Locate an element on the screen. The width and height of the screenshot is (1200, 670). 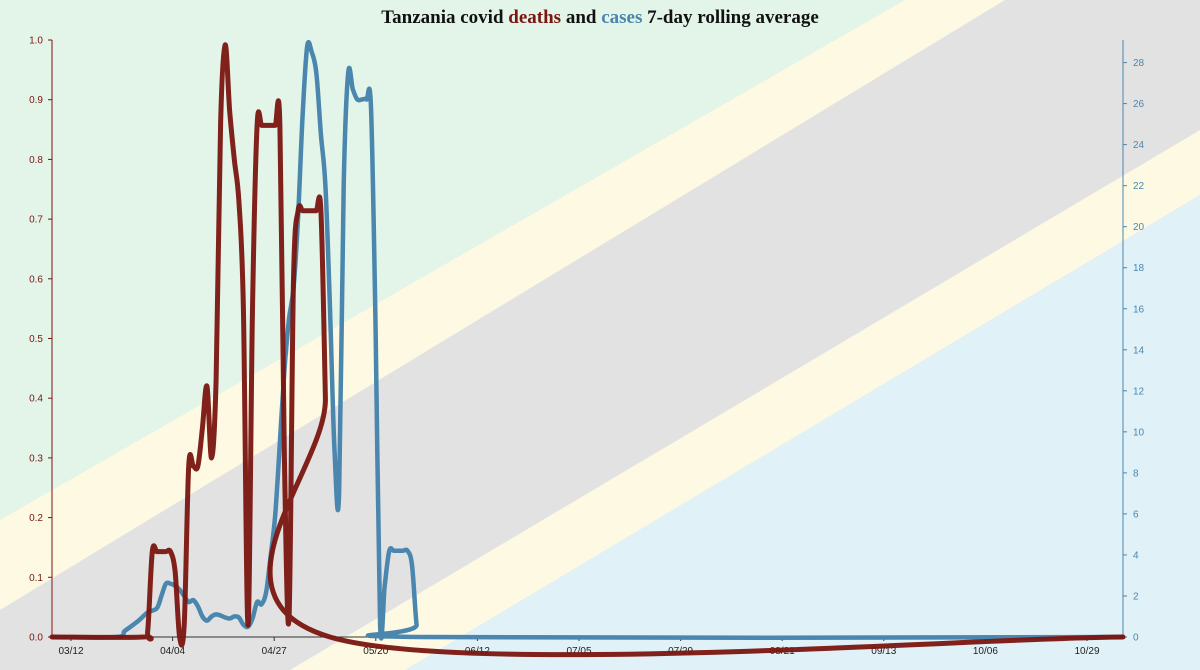
left-axis-tick-label: 0.7 is located at coordinates (36, 220).